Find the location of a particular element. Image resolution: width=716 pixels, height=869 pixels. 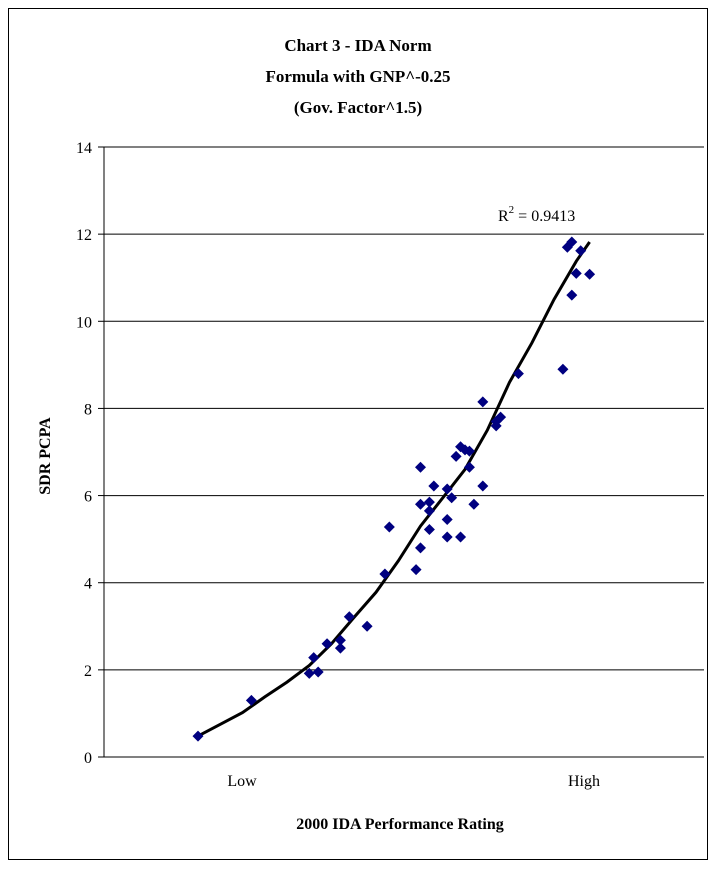

y-tick-label: 4 is located at coordinates (88, 584).